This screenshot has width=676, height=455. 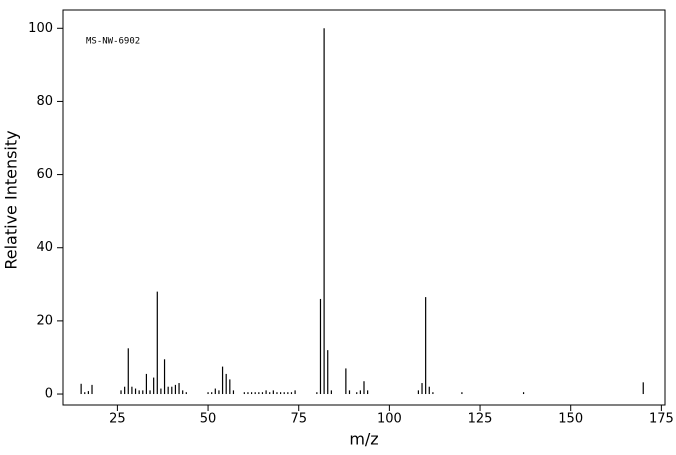 I want to click on x-tick-label: 100, so click(x=389, y=419).